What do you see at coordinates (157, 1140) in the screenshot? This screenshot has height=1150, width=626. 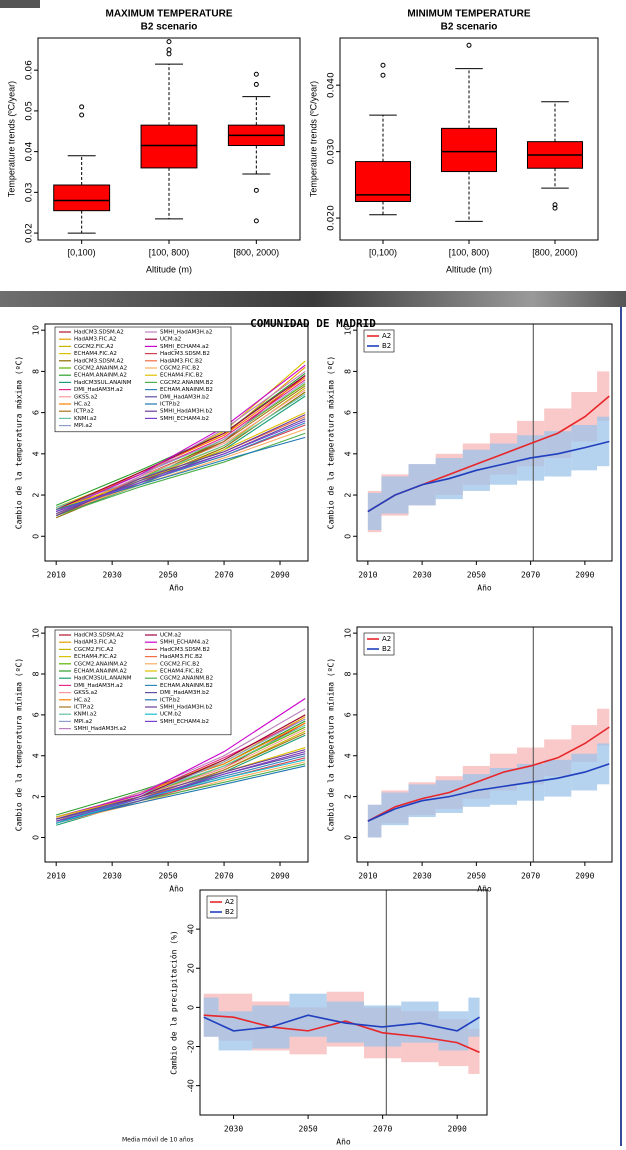 I see `footnote: Media móvil de 10 años` at bounding box center [157, 1140].